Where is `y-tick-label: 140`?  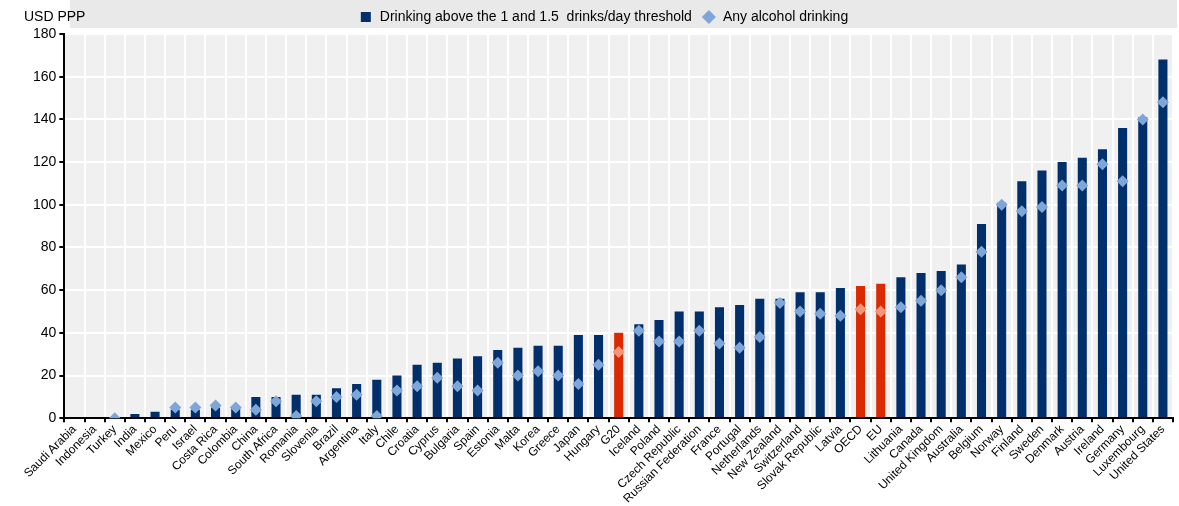 y-tick-label: 140 is located at coordinates (45, 118).